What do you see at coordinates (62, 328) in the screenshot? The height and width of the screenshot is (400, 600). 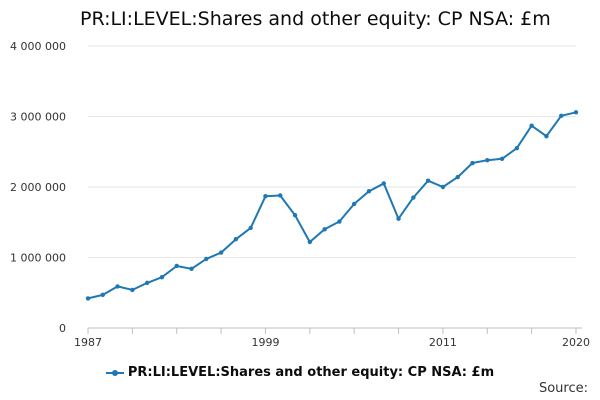 I see `y-tick-label: 0` at bounding box center [62, 328].